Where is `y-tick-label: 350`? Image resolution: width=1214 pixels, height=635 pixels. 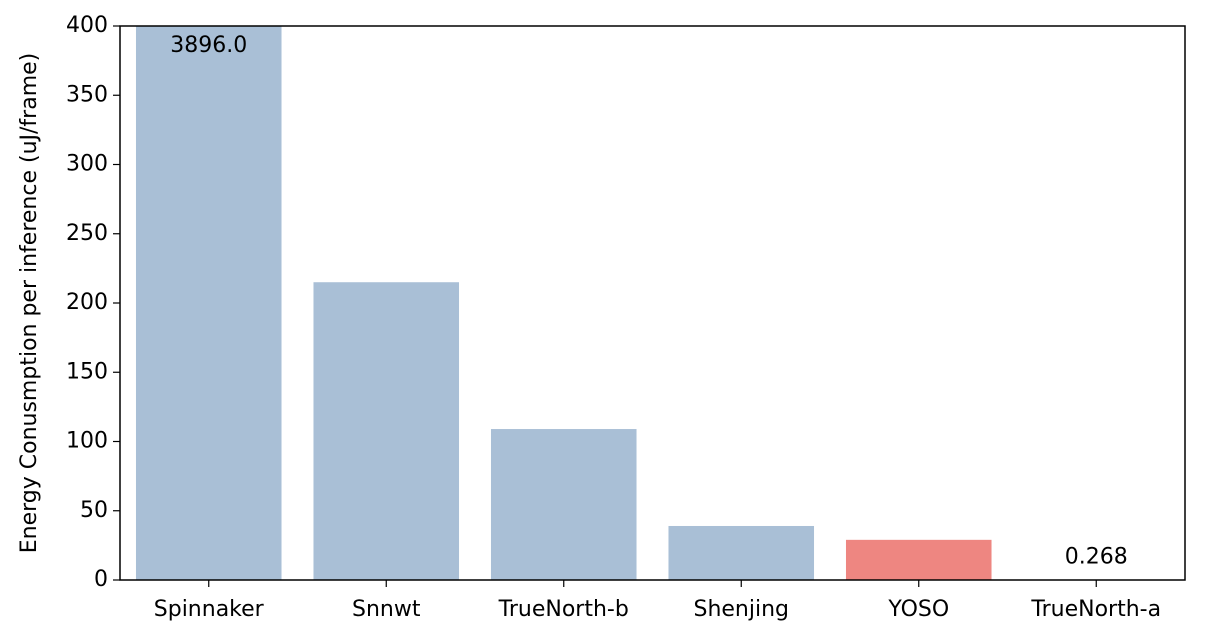
y-tick-label: 350 is located at coordinates (87, 94).